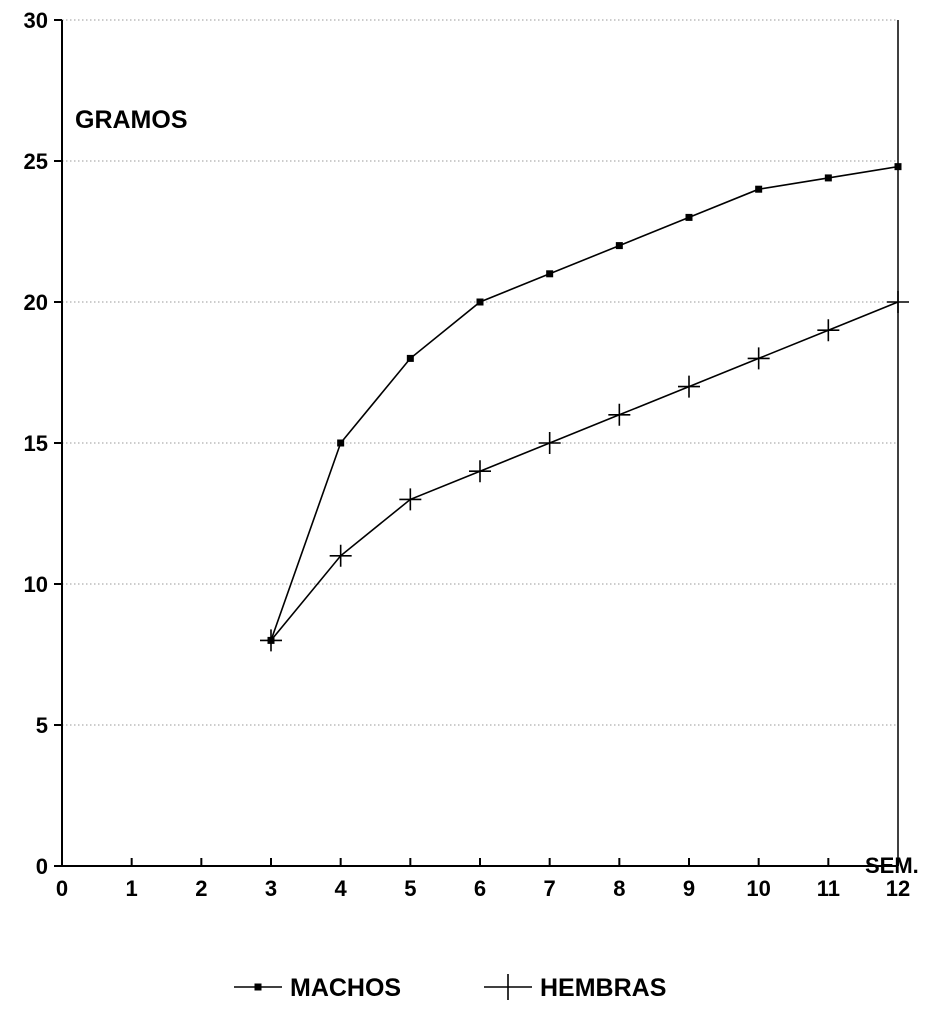 Image resolution: width=942 pixels, height=1023 pixels. Describe the element at coordinates (550, 888) in the screenshot. I see `x-tick-label-7: 7` at that location.